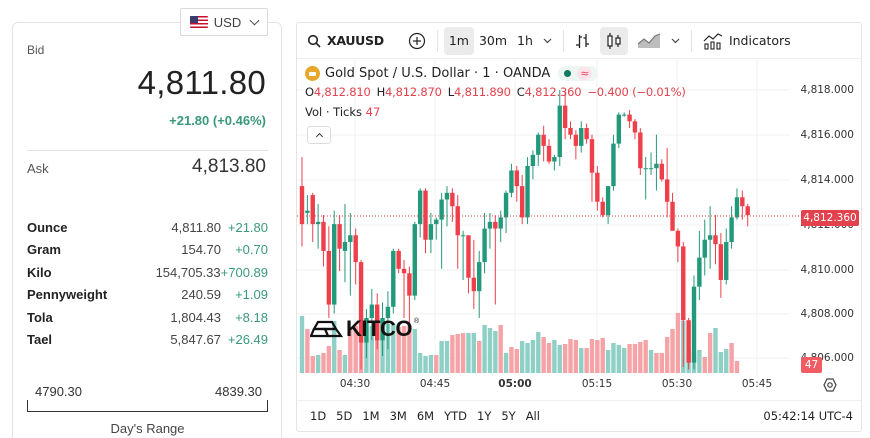 The width and height of the screenshot is (870, 438). What do you see at coordinates (188, 272) in the screenshot?
I see `unit-price: 154,705.33` at bounding box center [188, 272].